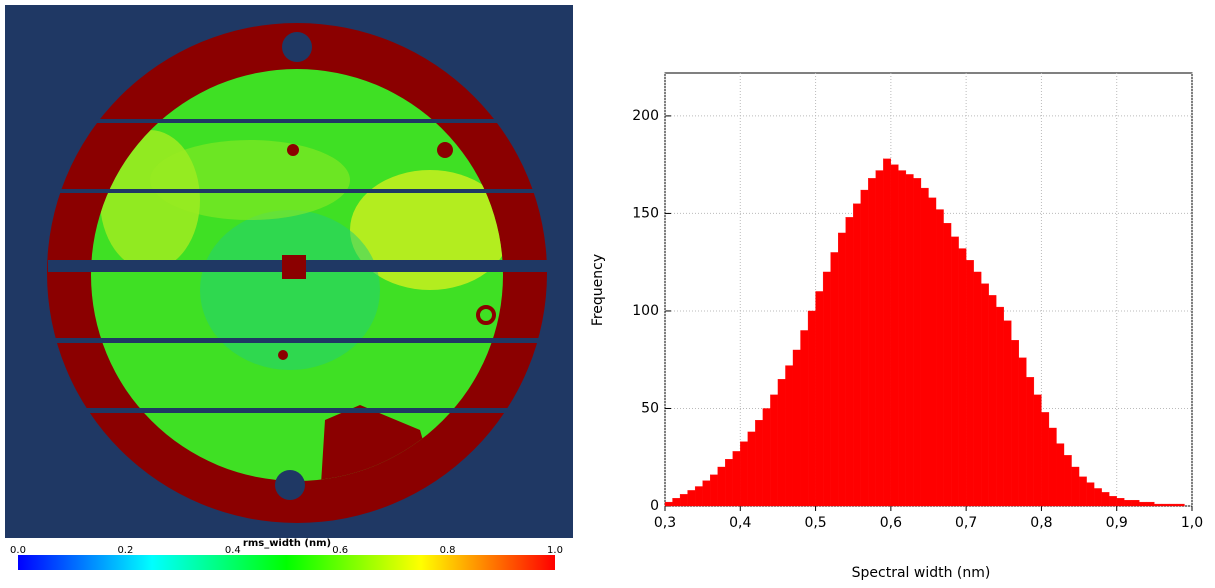  What do you see at coordinates (891, 523) in the screenshot?
I see `x-tick-label: 0,6` at bounding box center [891, 523].